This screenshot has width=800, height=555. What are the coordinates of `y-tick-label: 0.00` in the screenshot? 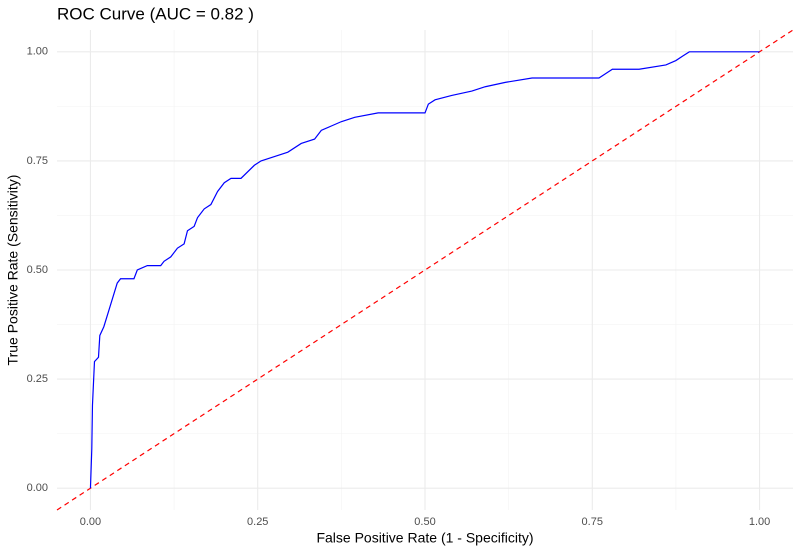 It's located at (37, 488).